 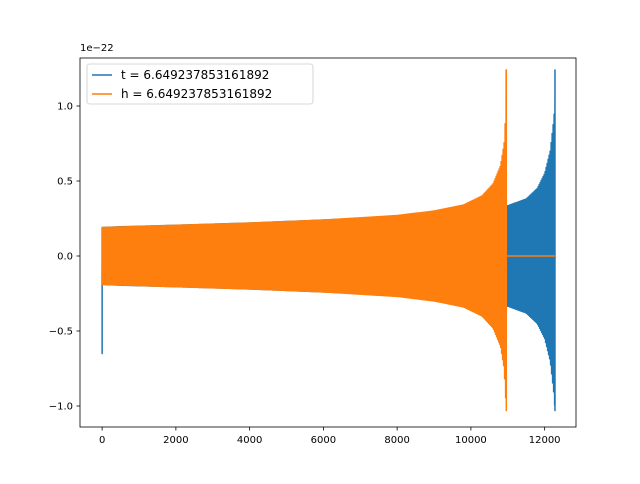 I want to click on y-tick-label: 0.5, so click(x=65, y=182).